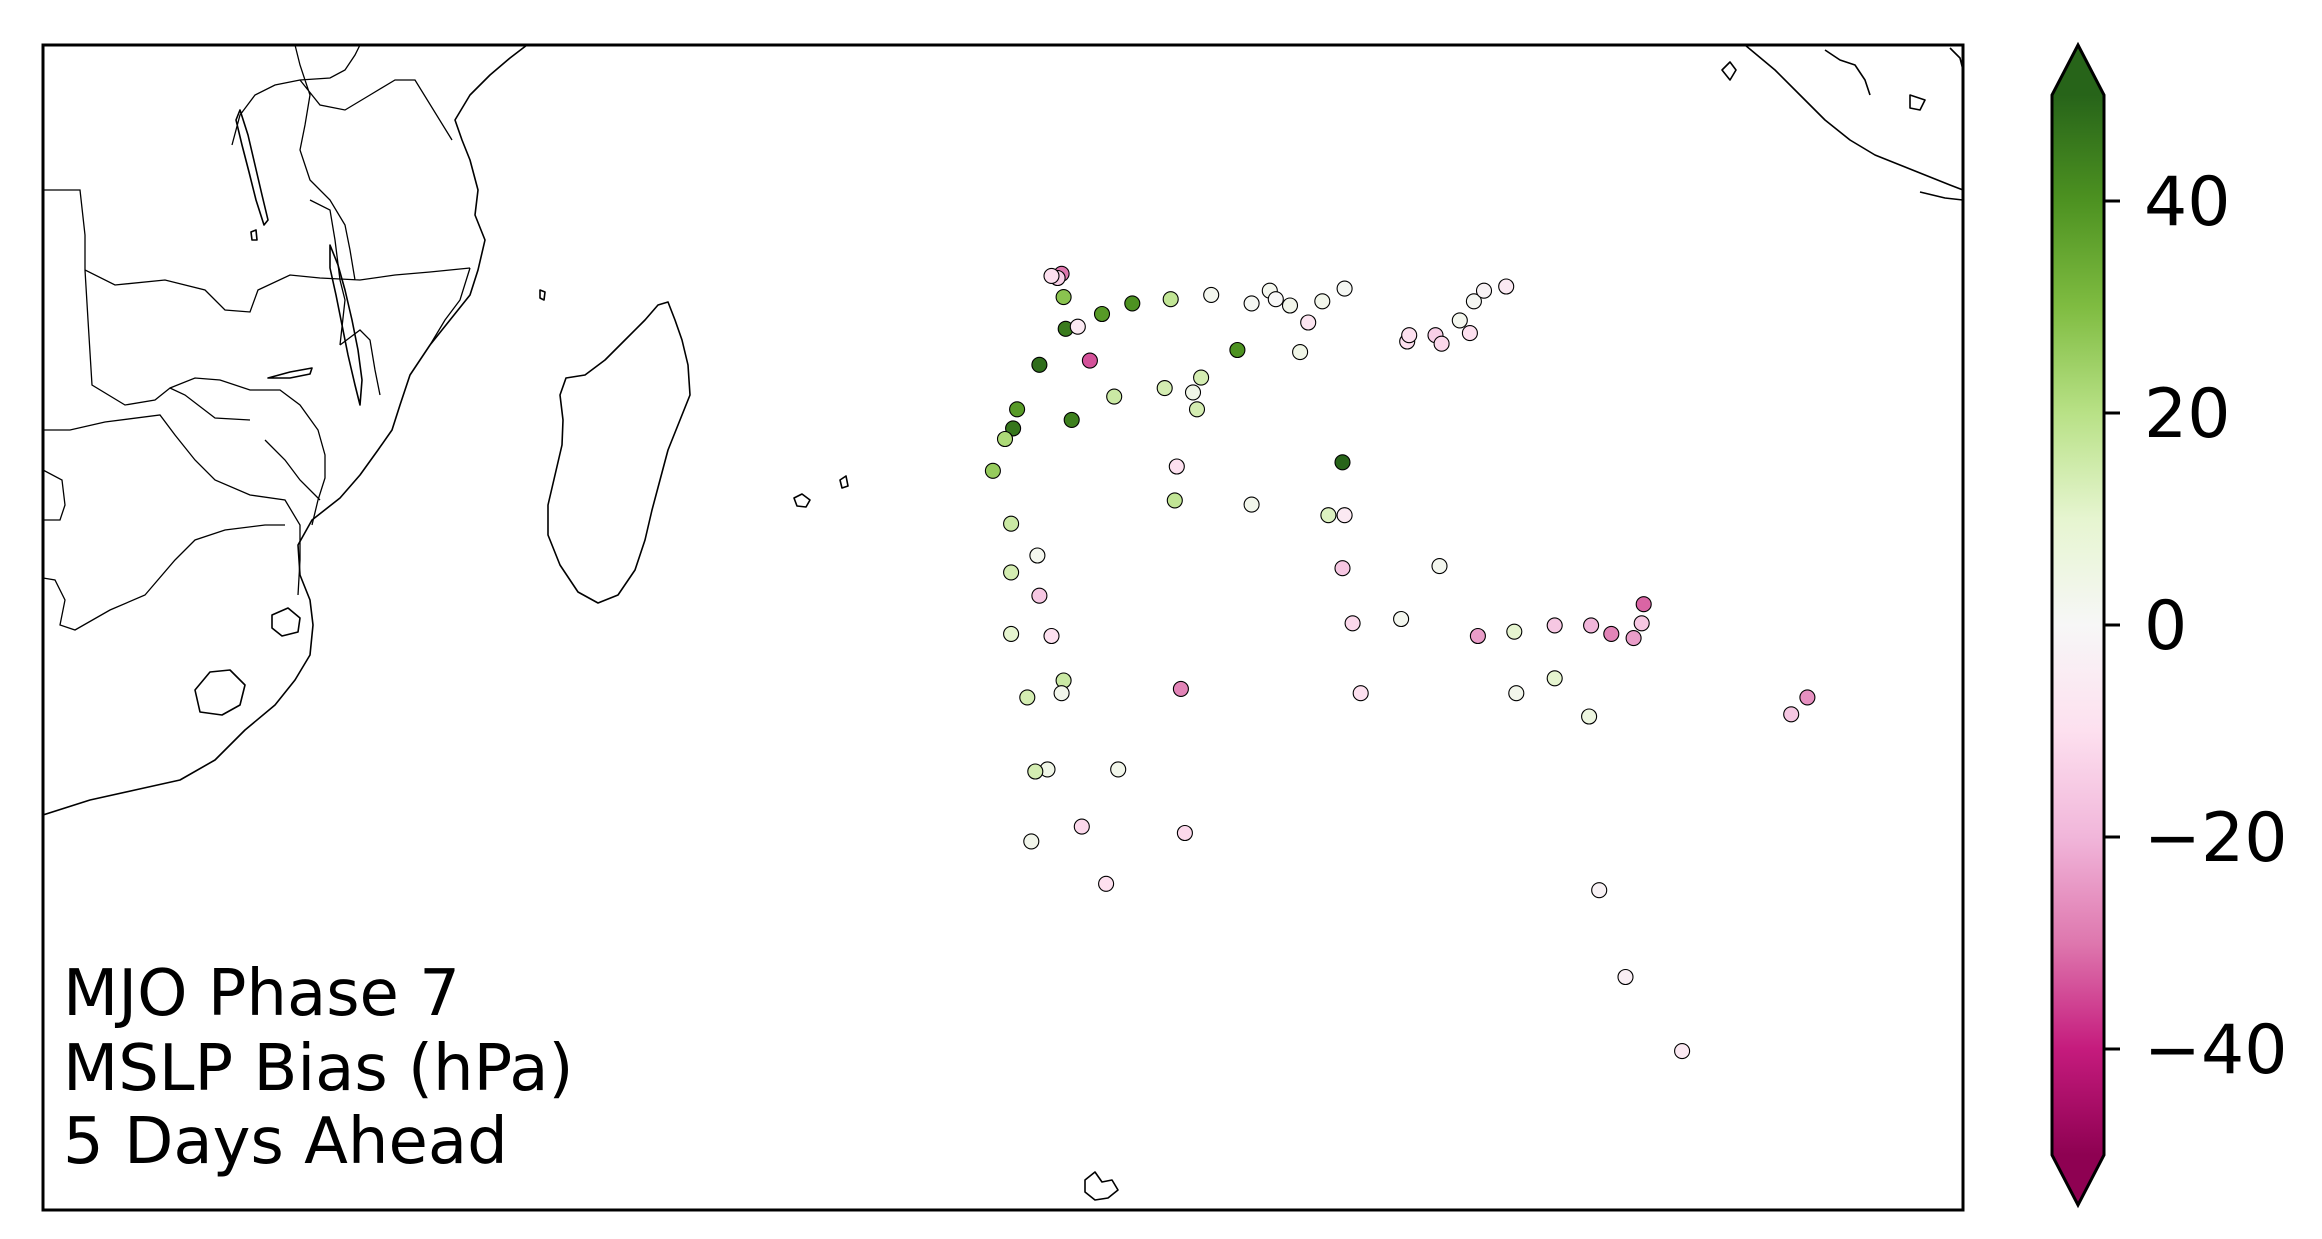  What do you see at coordinates (290, 373) in the screenshot?
I see `lake-kariba` at bounding box center [290, 373].